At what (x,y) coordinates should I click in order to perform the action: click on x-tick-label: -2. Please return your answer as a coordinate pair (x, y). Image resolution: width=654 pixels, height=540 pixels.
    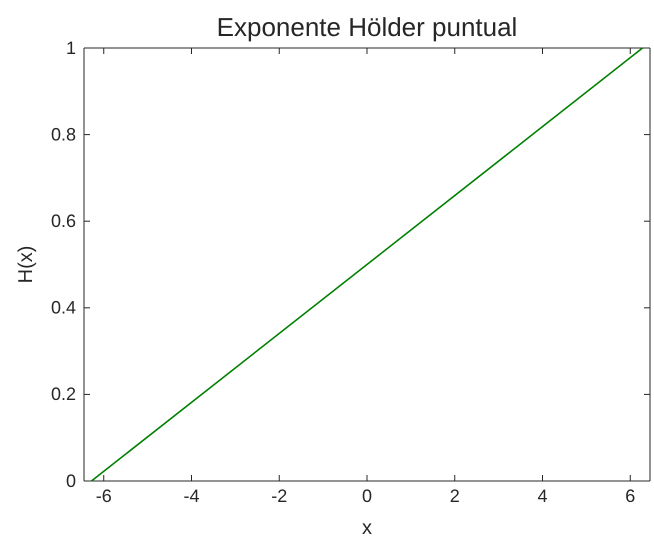
    Looking at the image, I should click on (279, 496).